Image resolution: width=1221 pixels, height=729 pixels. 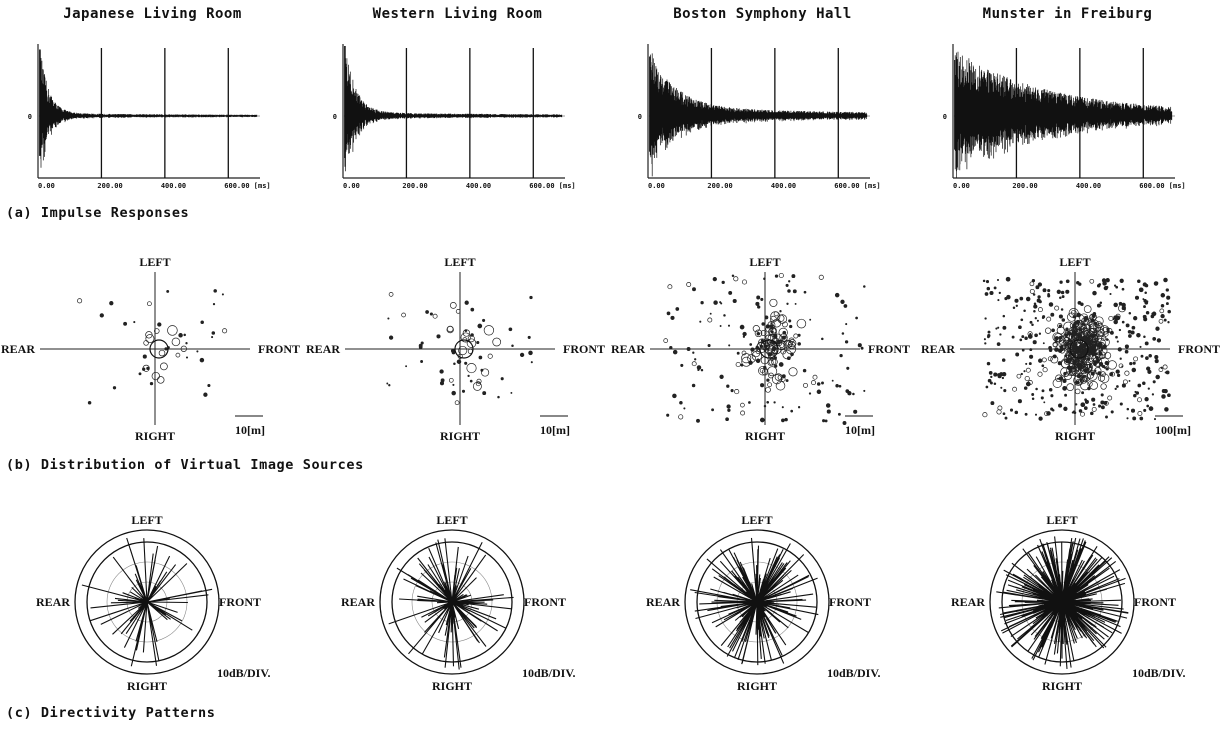 I want to click on directivity-scale-label: 10dB/DIV., so click(x=853, y=673).